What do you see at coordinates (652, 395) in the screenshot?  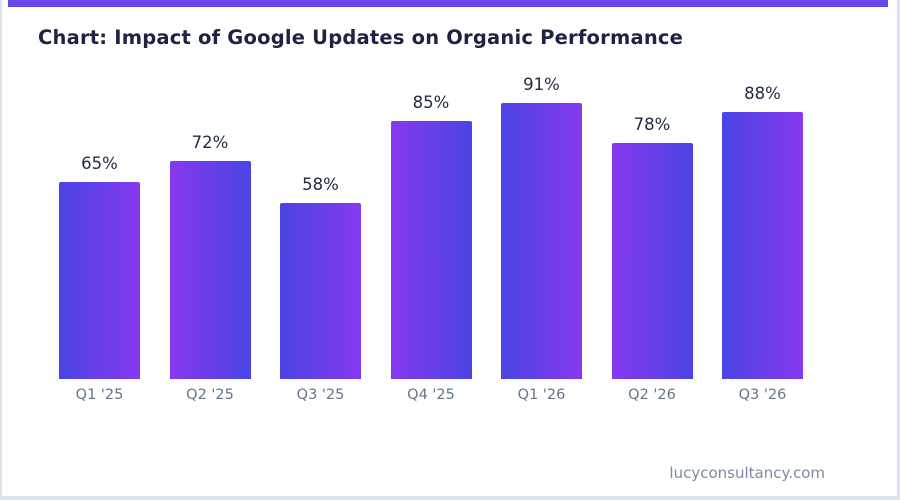 I see `x-axis-label: Q2 '26` at bounding box center [652, 395].